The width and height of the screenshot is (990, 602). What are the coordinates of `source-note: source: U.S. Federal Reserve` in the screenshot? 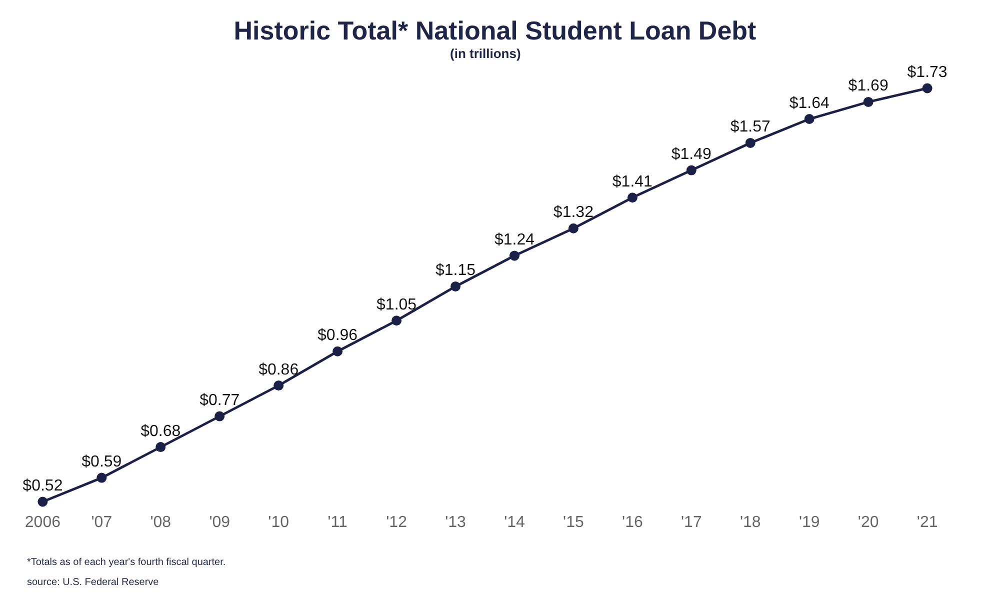 It's located at (93, 582).